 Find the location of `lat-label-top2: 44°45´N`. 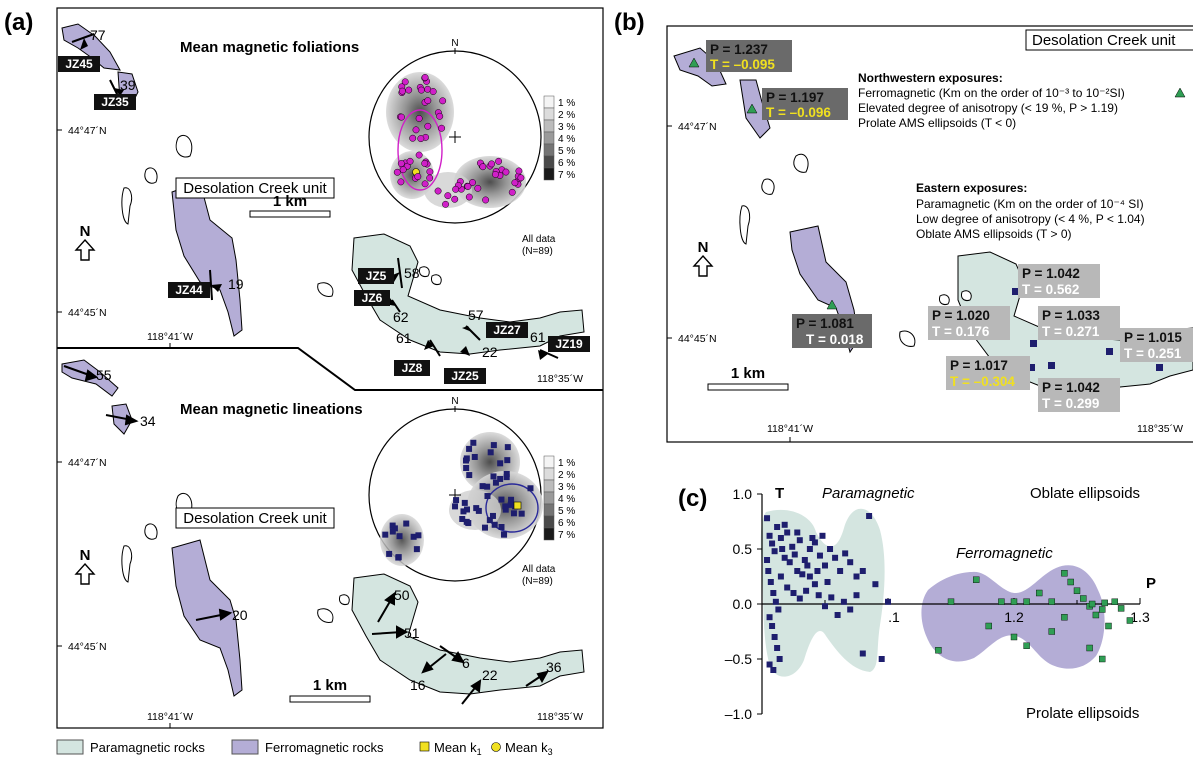

lat-label-top2: 44°45´N is located at coordinates (87, 313).